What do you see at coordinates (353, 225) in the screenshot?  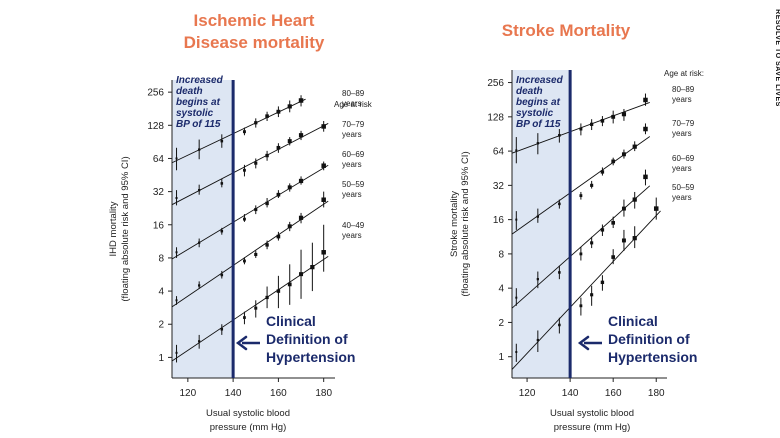 I see `age-label: 40–49` at bounding box center [353, 225].